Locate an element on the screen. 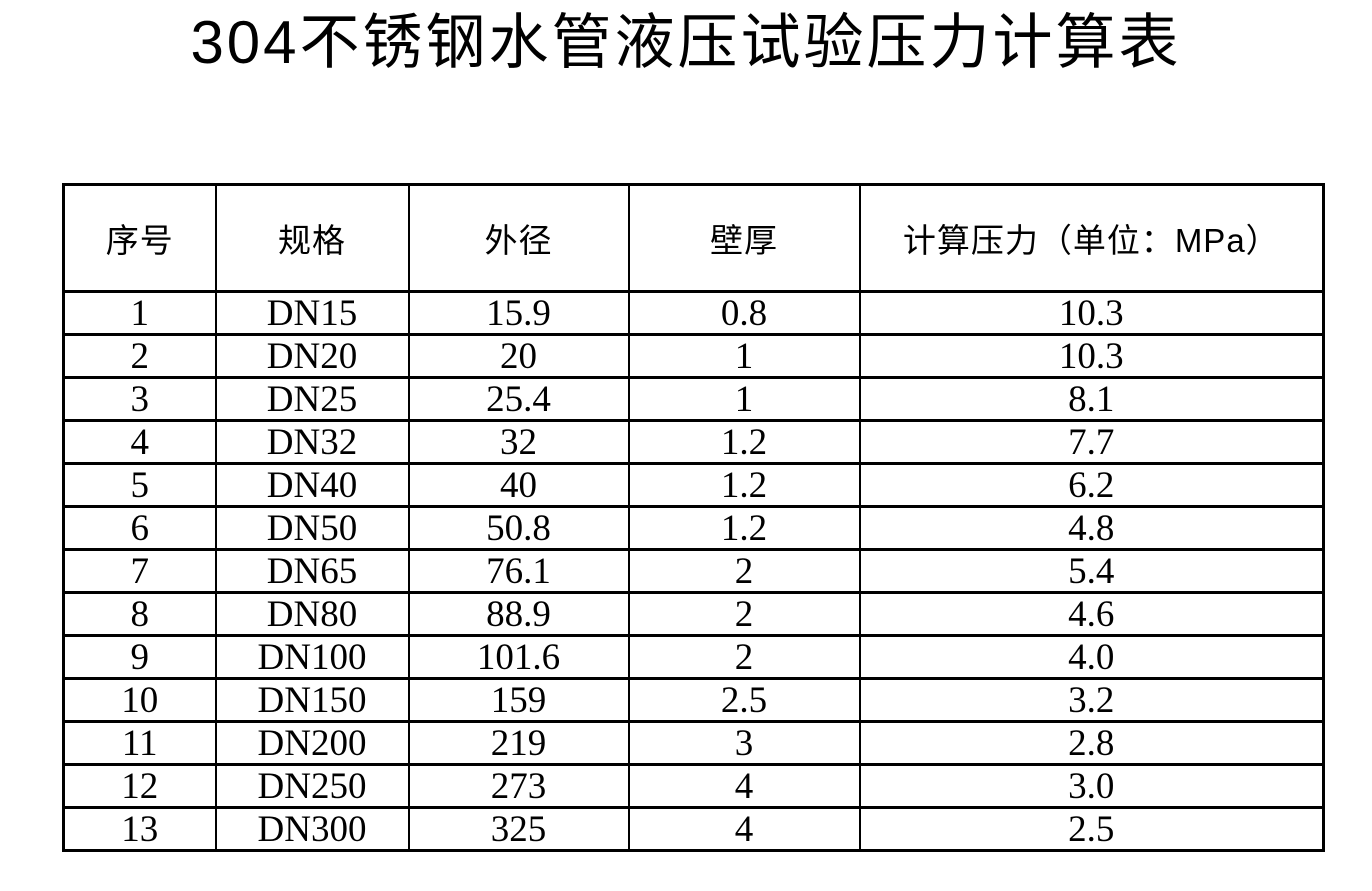 This screenshot has width=1372, height=891. table-cell: DN100 is located at coordinates (312, 657).